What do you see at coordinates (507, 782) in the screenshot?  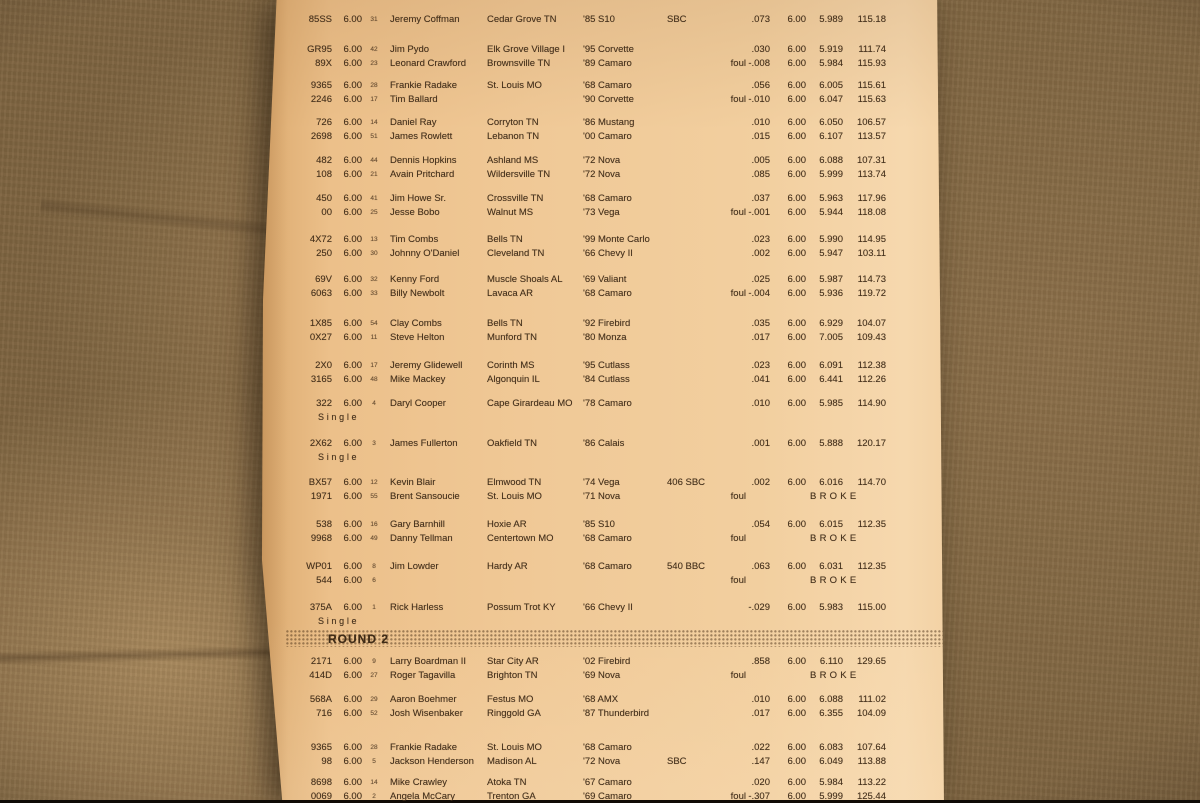 I see `hometown-cell: Atoka TN` at bounding box center [507, 782].